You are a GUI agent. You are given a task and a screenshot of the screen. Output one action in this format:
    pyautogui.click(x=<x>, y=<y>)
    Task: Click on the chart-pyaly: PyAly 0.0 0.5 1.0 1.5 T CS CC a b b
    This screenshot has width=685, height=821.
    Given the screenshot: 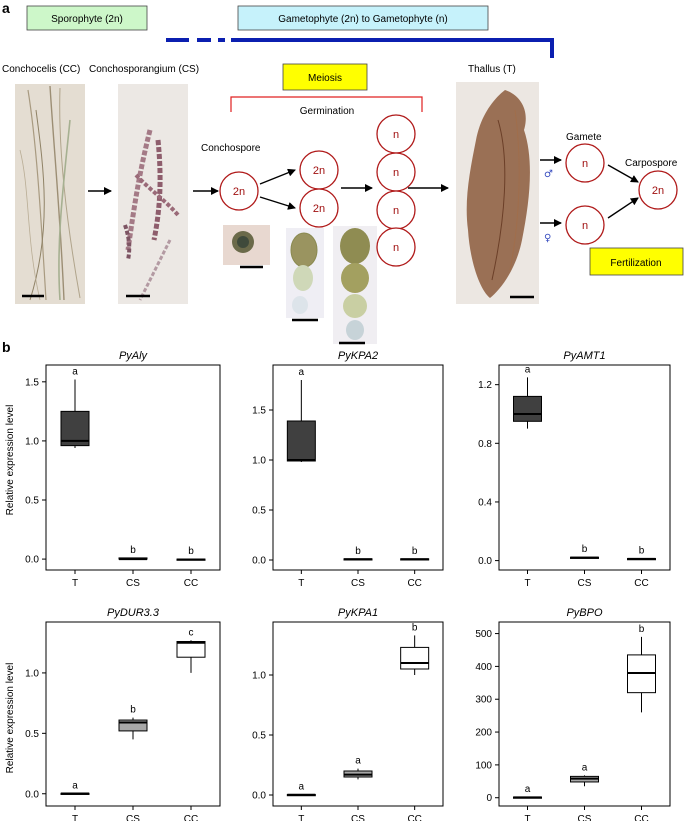 What is the action you would take?
    pyautogui.click(x=123, y=469)
    